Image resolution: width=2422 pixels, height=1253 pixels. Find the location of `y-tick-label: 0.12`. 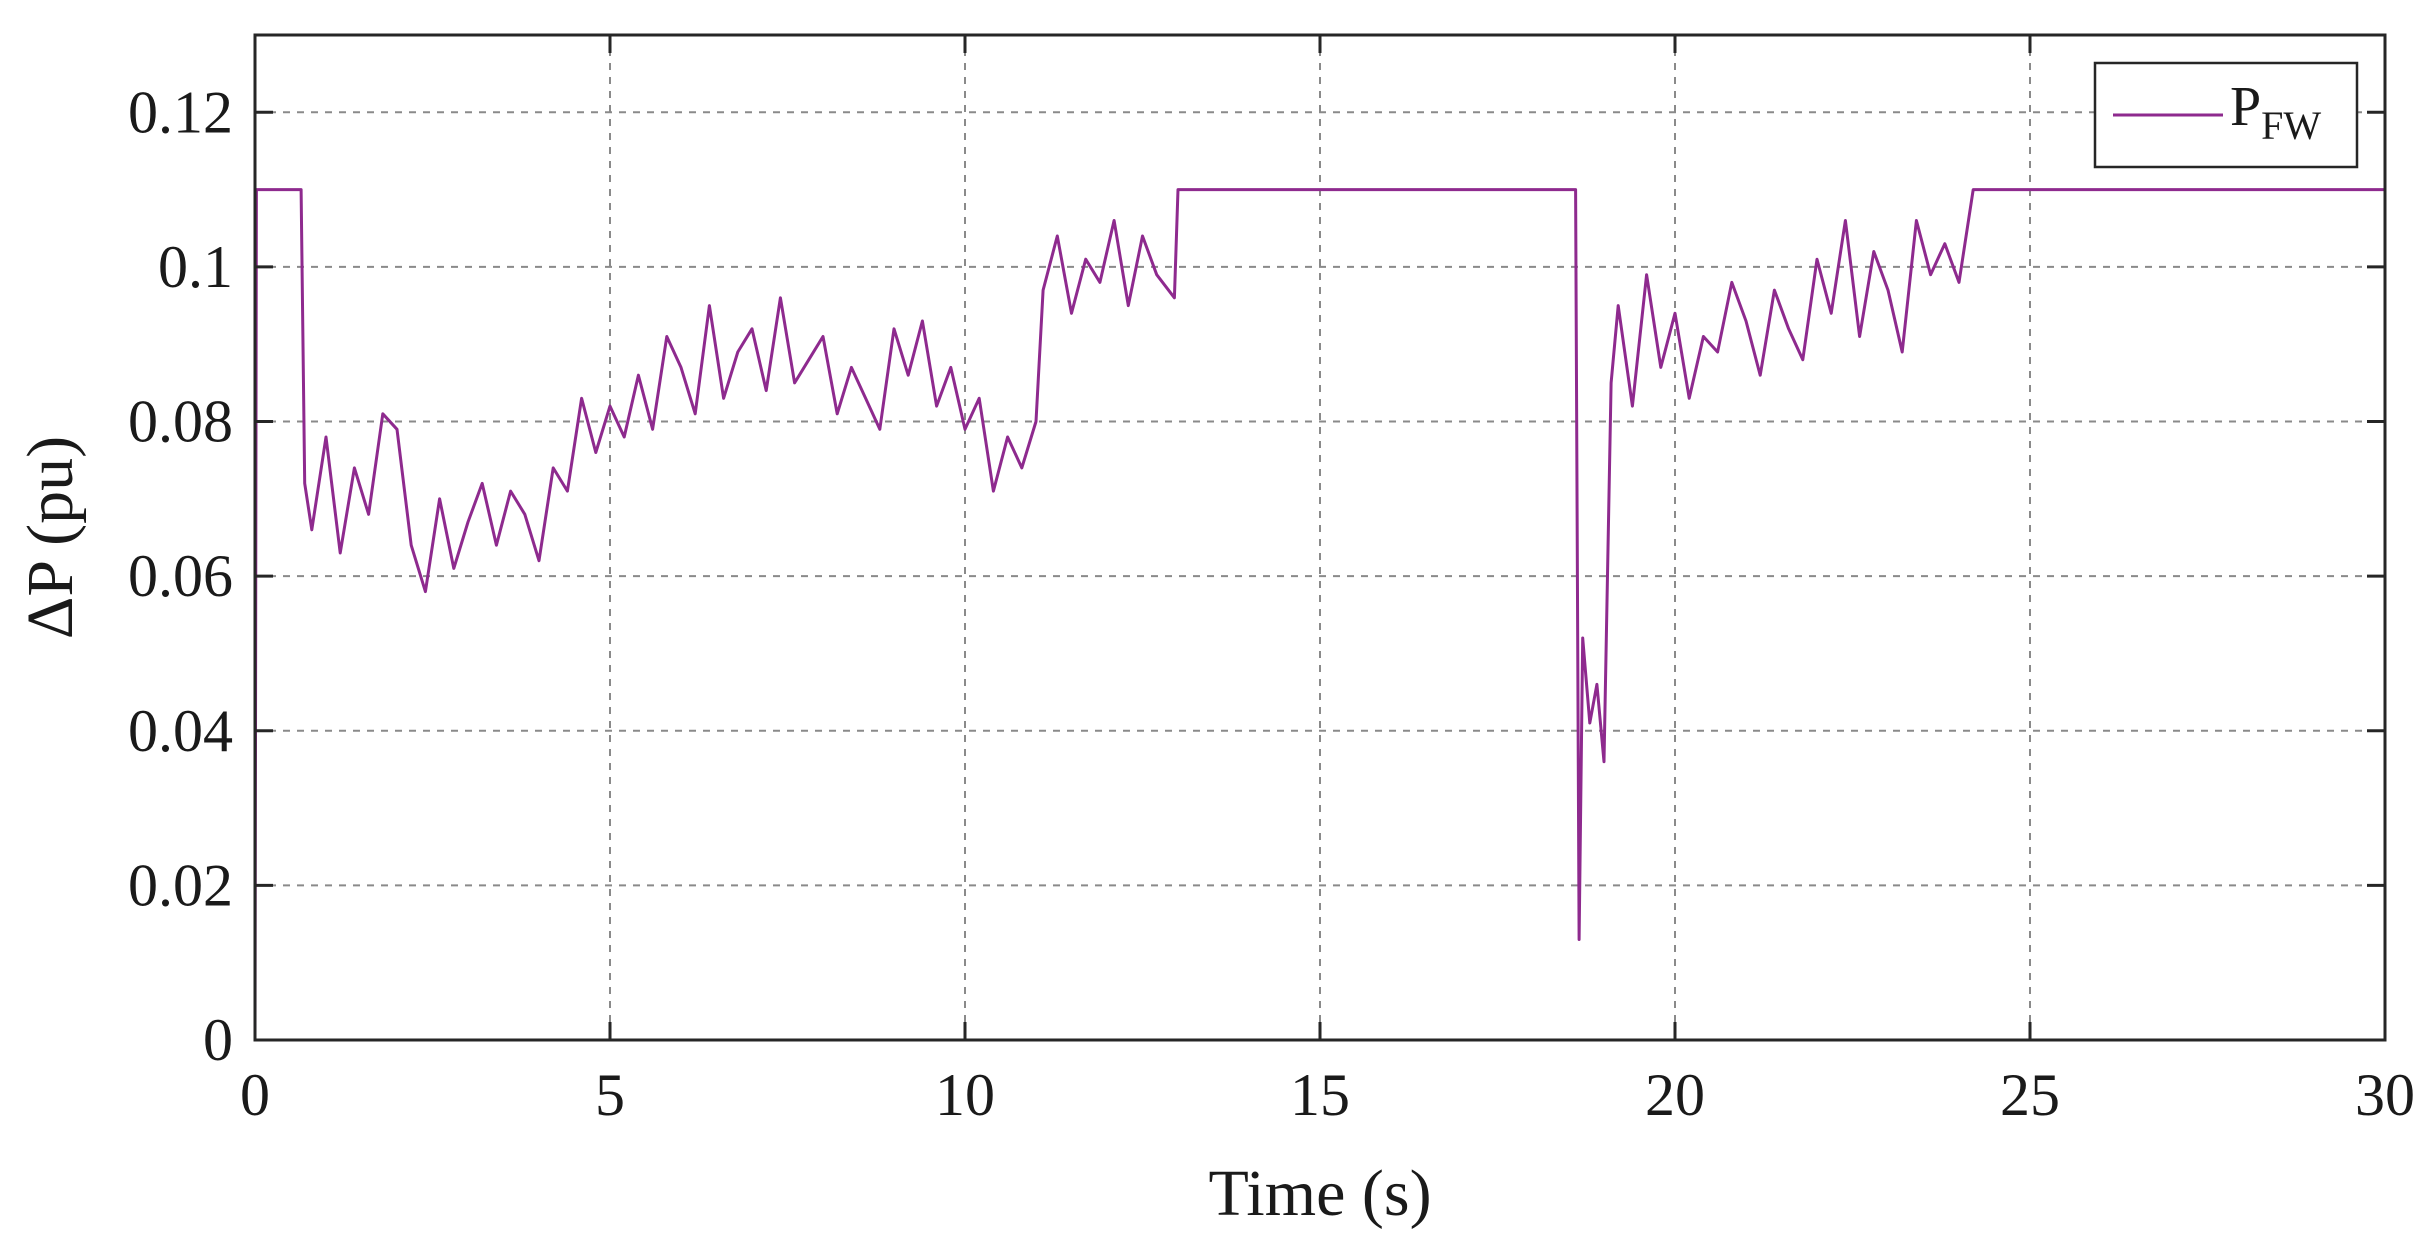

y-tick-label: 0.12 is located at coordinates (180, 112).